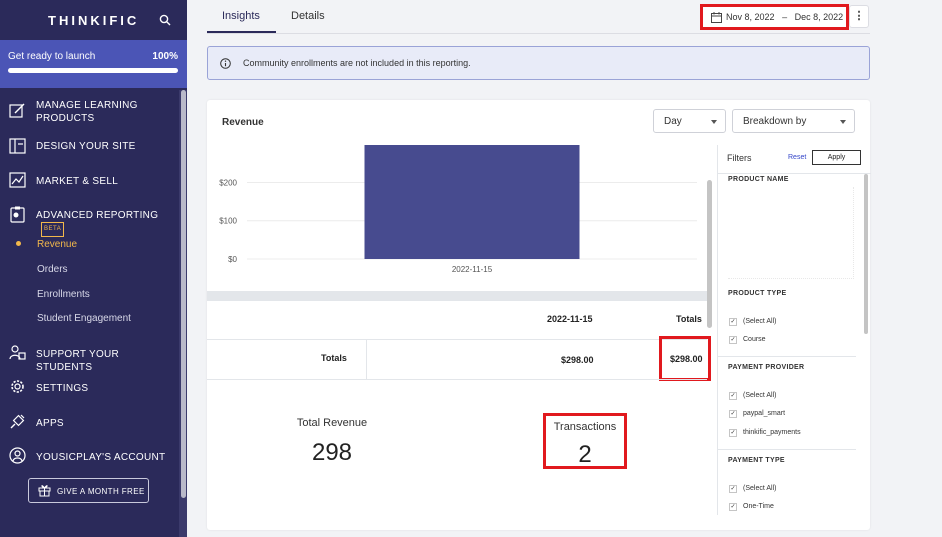 This screenshot has height=537, width=942. I want to click on gear-icon, so click(17, 386).